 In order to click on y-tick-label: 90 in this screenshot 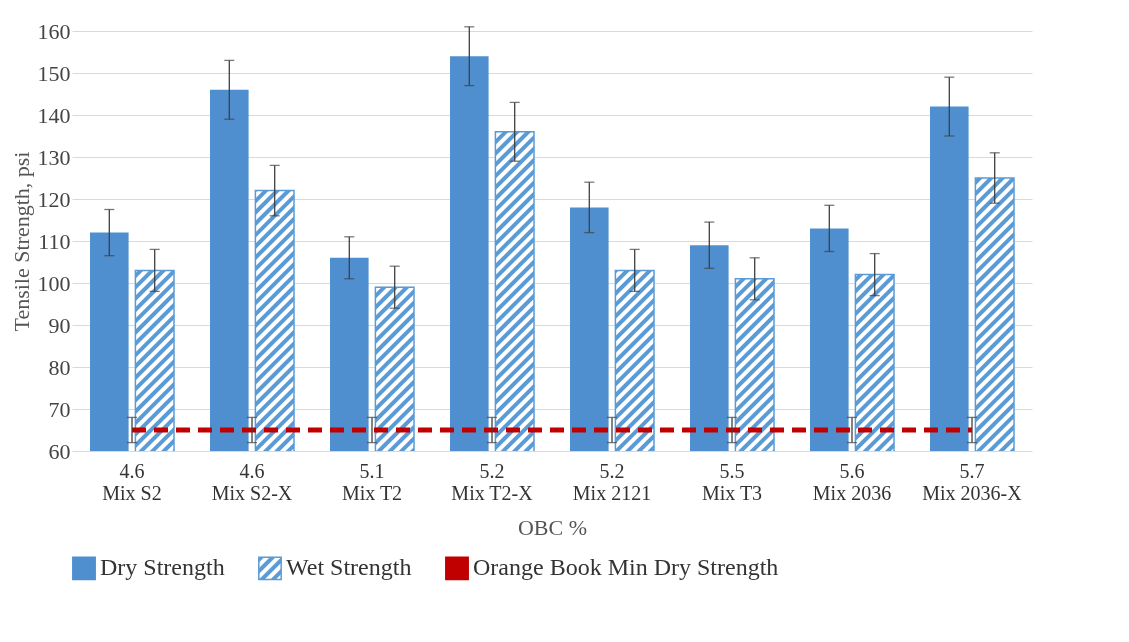, I will do `click(59, 325)`.